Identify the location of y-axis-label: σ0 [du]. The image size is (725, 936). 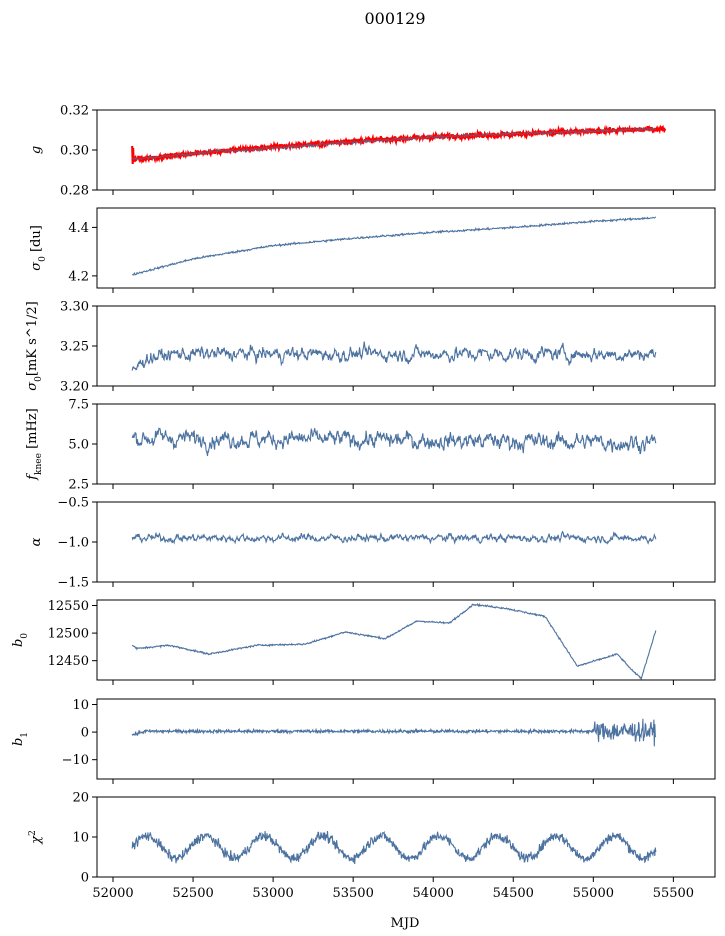
(38, 248).